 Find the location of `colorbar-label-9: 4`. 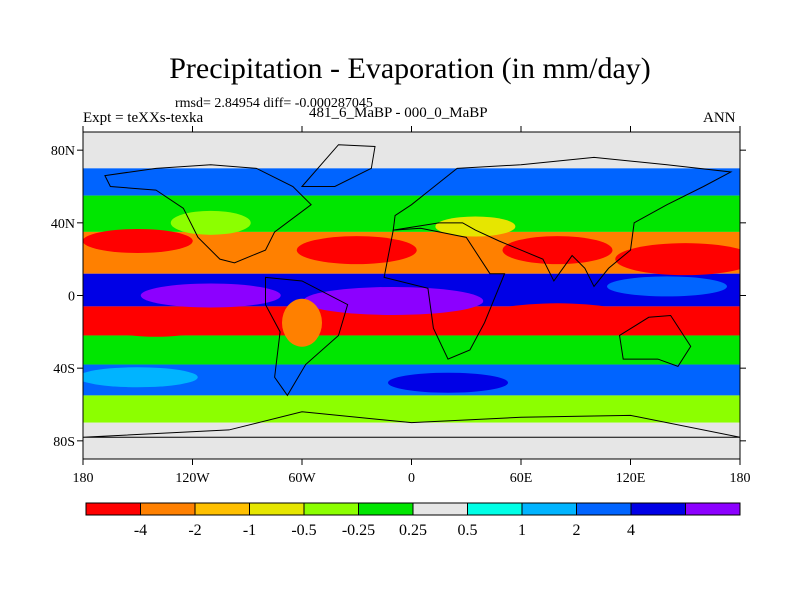

colorbar-label-9: 4 is located at coordinates (631, 530).